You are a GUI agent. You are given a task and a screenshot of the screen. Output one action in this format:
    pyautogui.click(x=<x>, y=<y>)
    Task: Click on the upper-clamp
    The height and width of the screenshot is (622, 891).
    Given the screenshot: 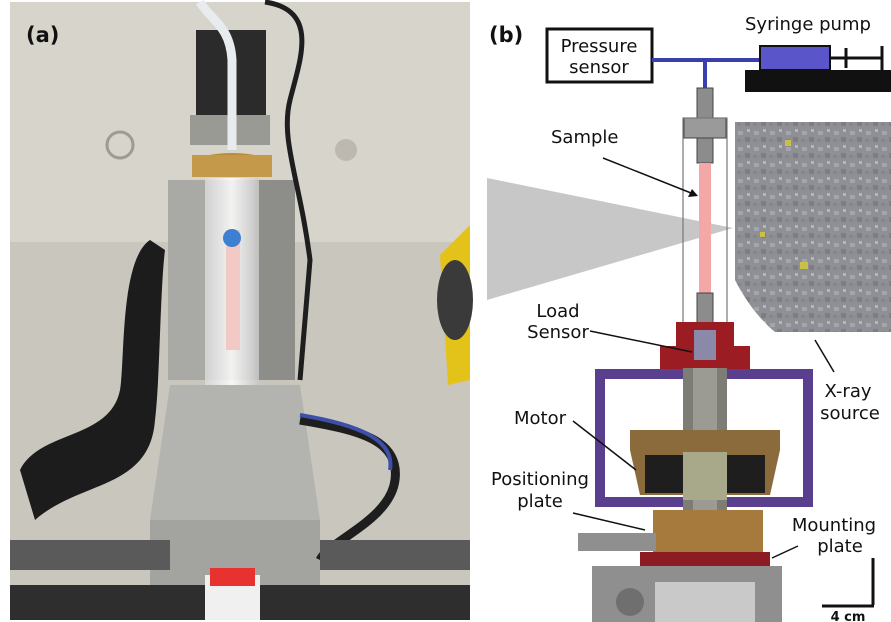 What is the action you would take?
    pyautogui.click(x=705, y=128)
    